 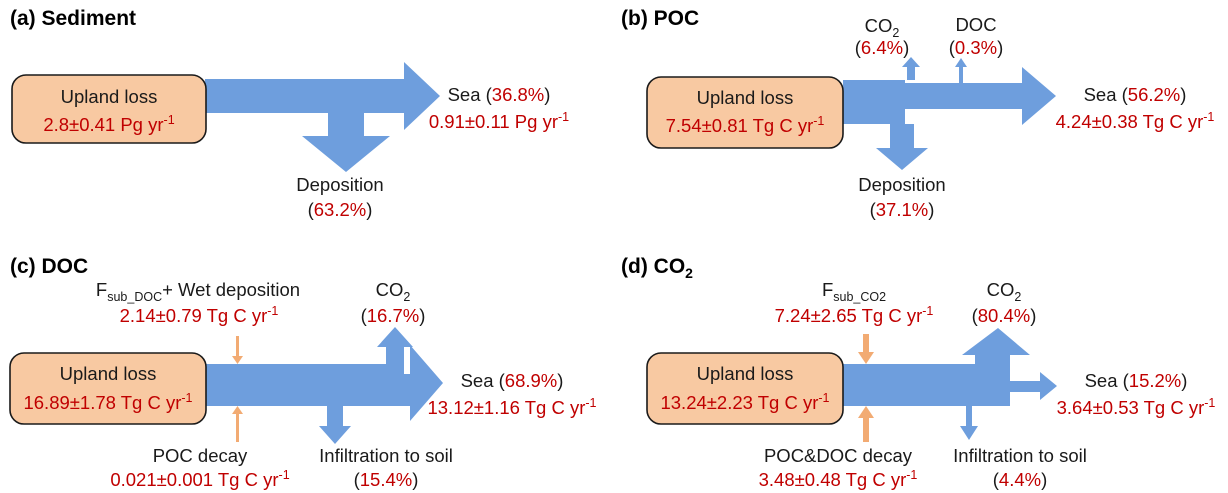 What do you see at coordinates (882, 47) in the screenshot?
I see `co2-percent: (6.4%)` at bounding box center [882, 47].